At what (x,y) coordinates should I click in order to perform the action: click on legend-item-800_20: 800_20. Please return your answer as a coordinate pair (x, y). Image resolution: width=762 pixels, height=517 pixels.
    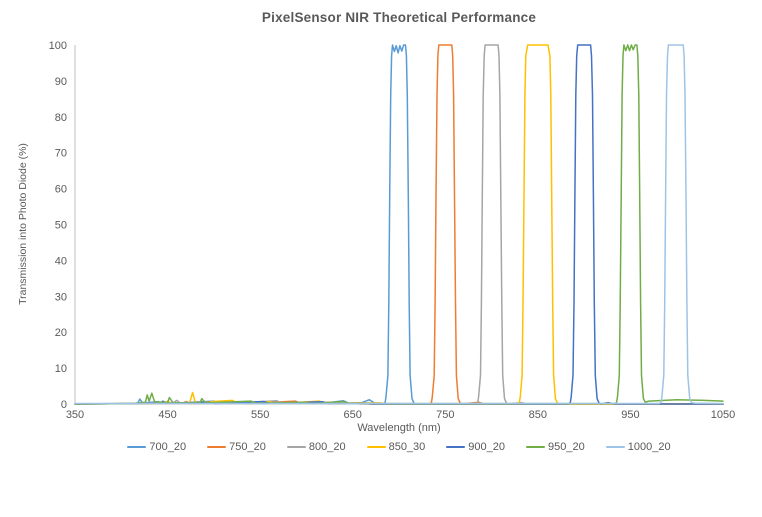
    Looking at the image, I should click on (316, 447).